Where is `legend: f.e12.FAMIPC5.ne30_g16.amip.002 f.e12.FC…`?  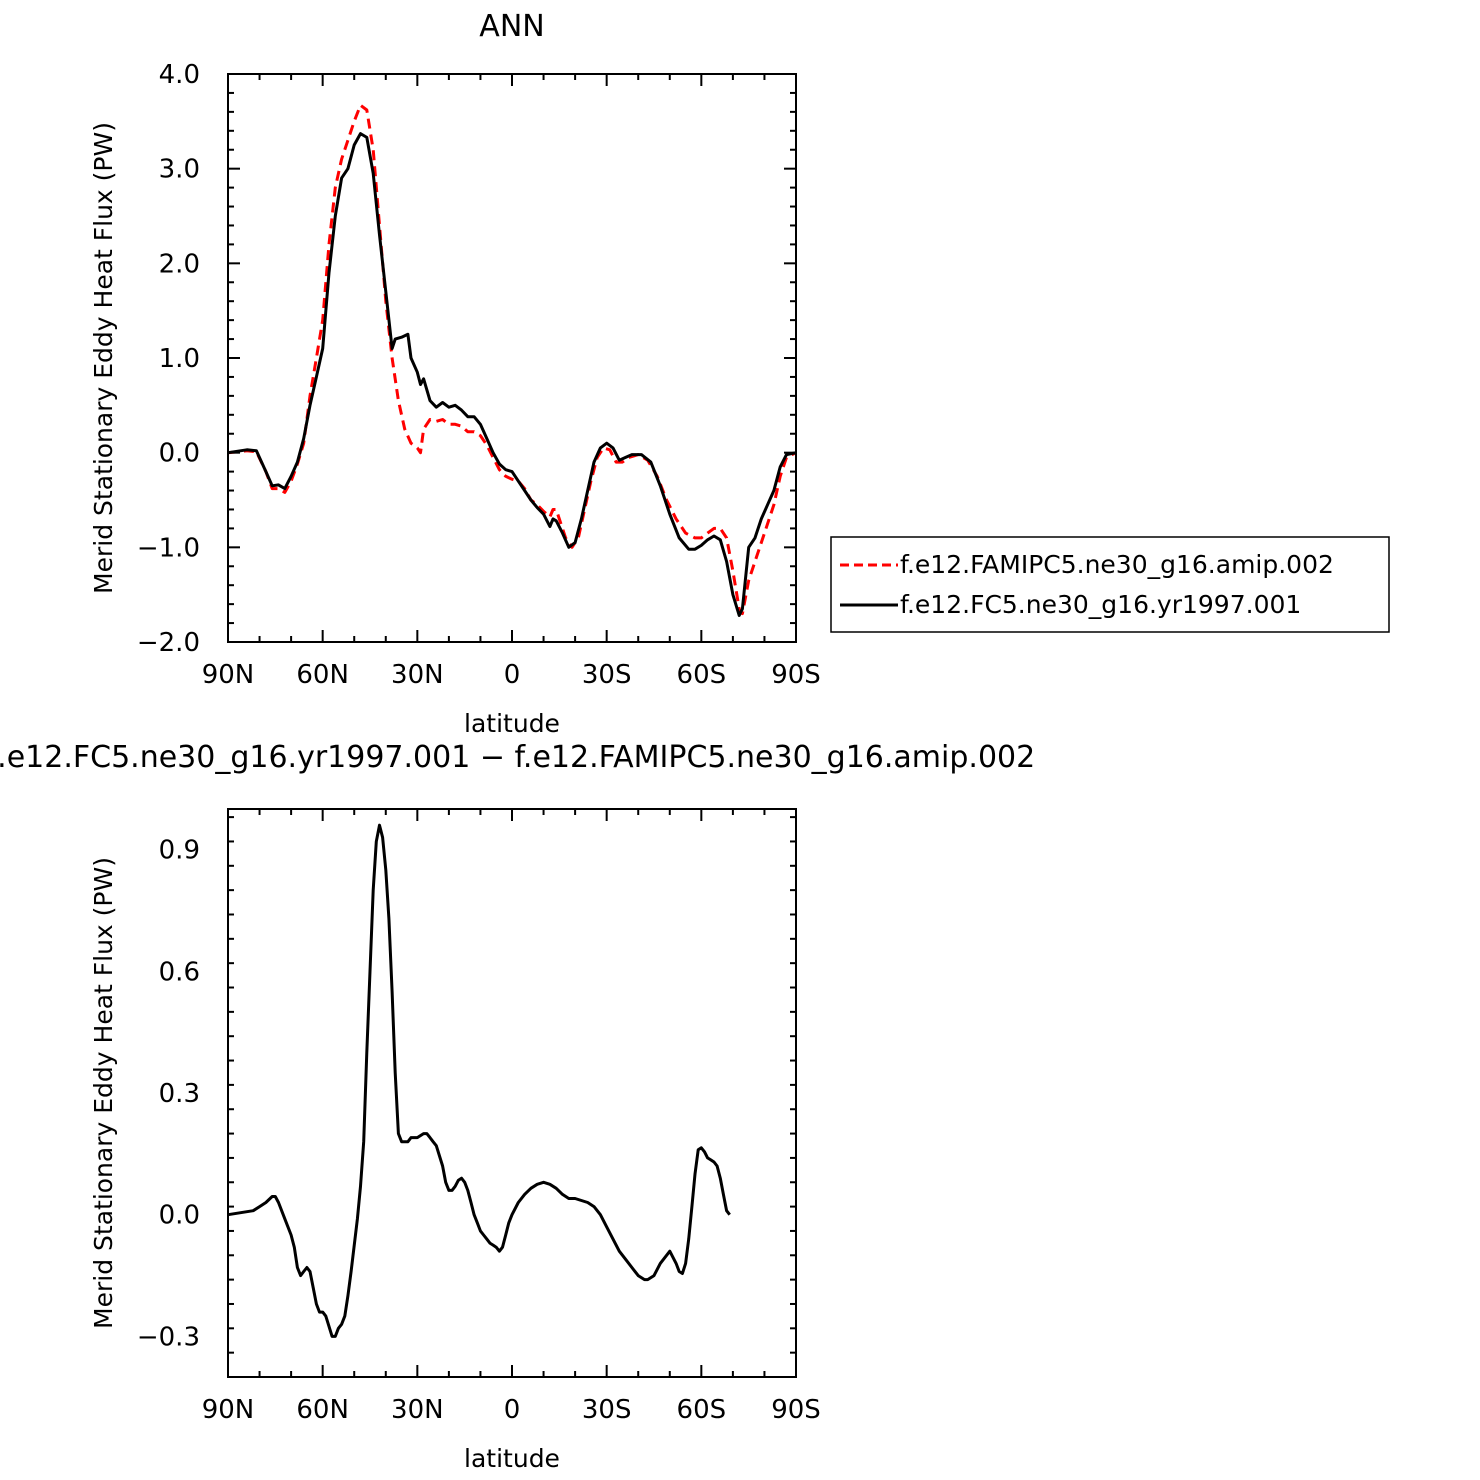 legend: f.e12.FAMIPC5.ne30_g16.amip.002 f.e12.FC… is located at coordinates (1110, 584).